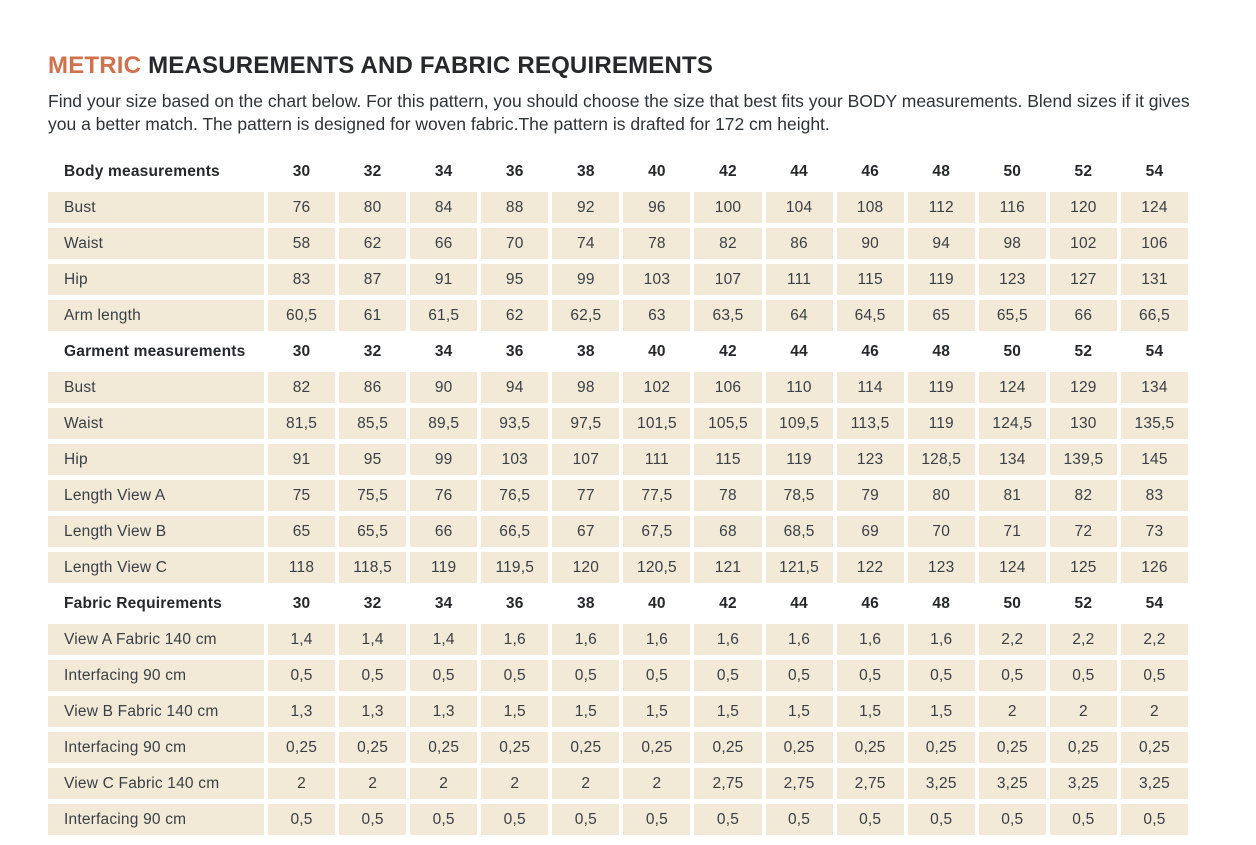 This screenshot has width=1256, height=845. What do you see at coordinates (799, 568) in the screenshot?
I see `value-cell: 121,5` at bounding box center [799, 568].